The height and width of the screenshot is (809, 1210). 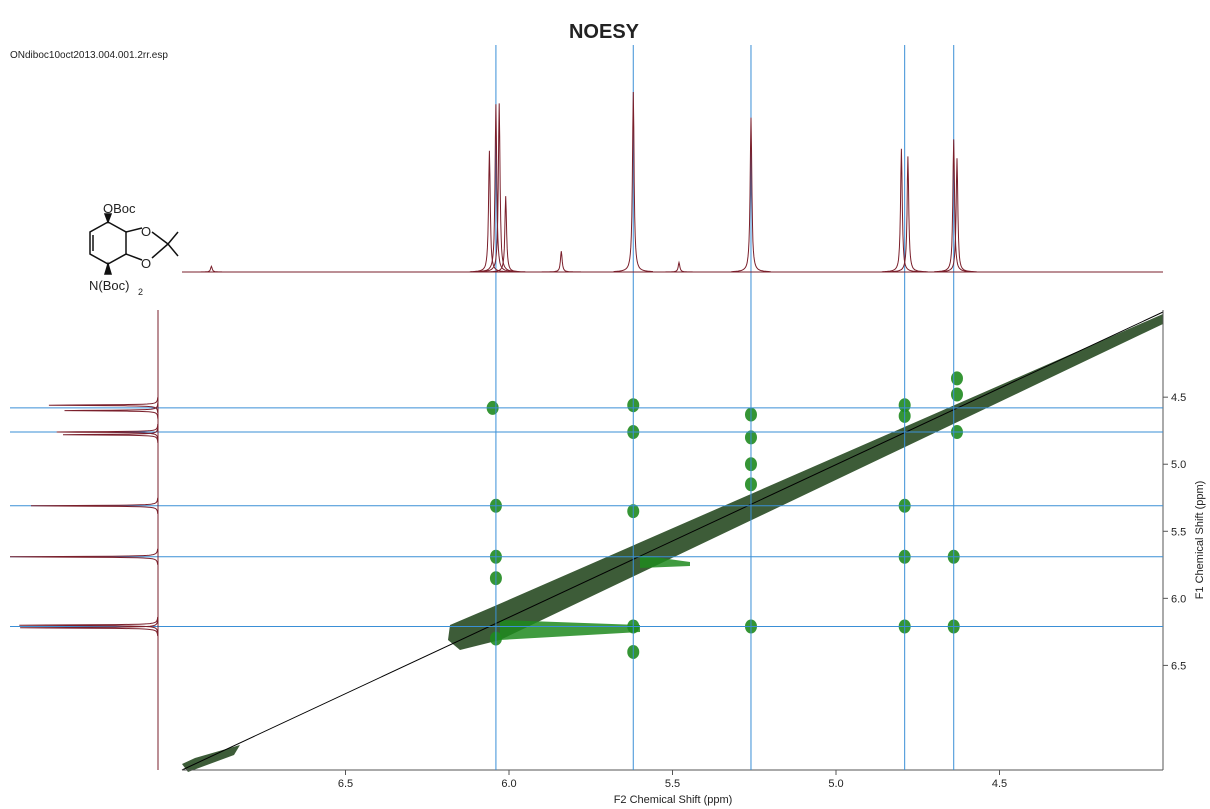 I want to click on structure, so click(x=134, y=244).